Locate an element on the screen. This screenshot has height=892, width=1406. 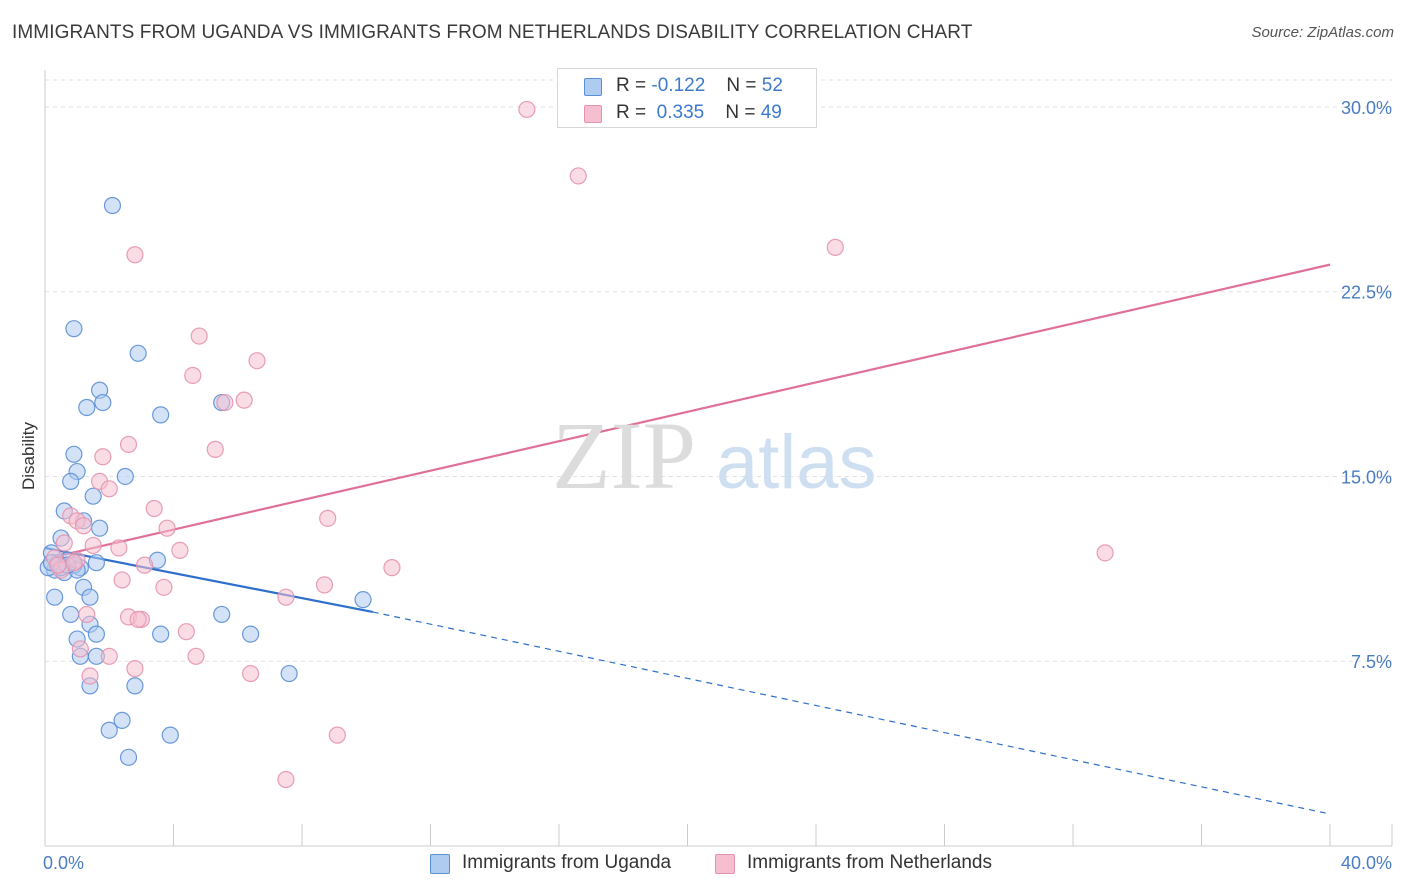
y-axis-label: Disability is located at coordinates (28, 455).